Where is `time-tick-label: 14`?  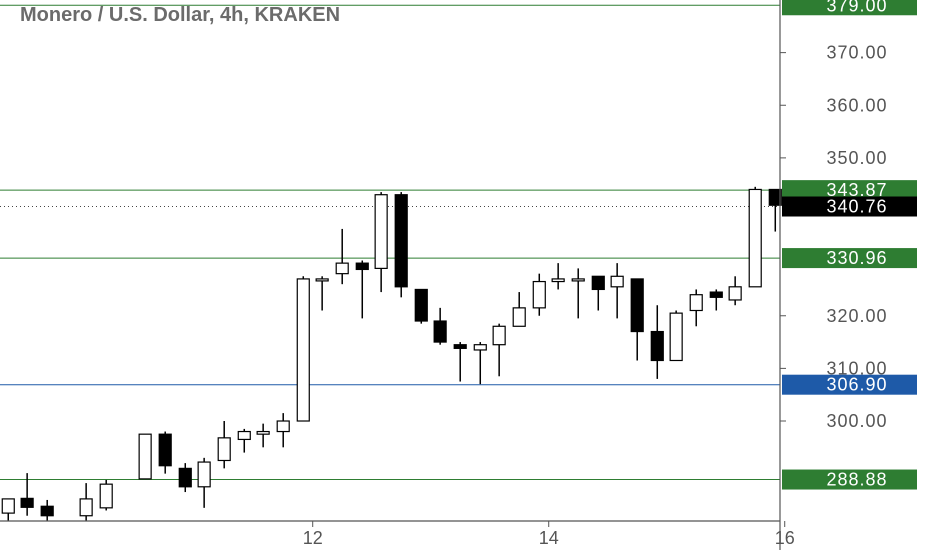 time-tick-label: 14 is located at coordinates (549, 538).